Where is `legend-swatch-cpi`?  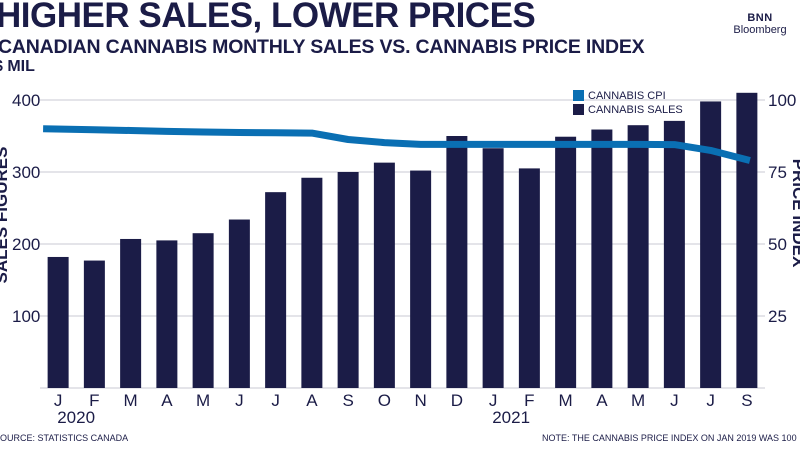
legend-swatch-cpi is located at coordinates (578, 95).